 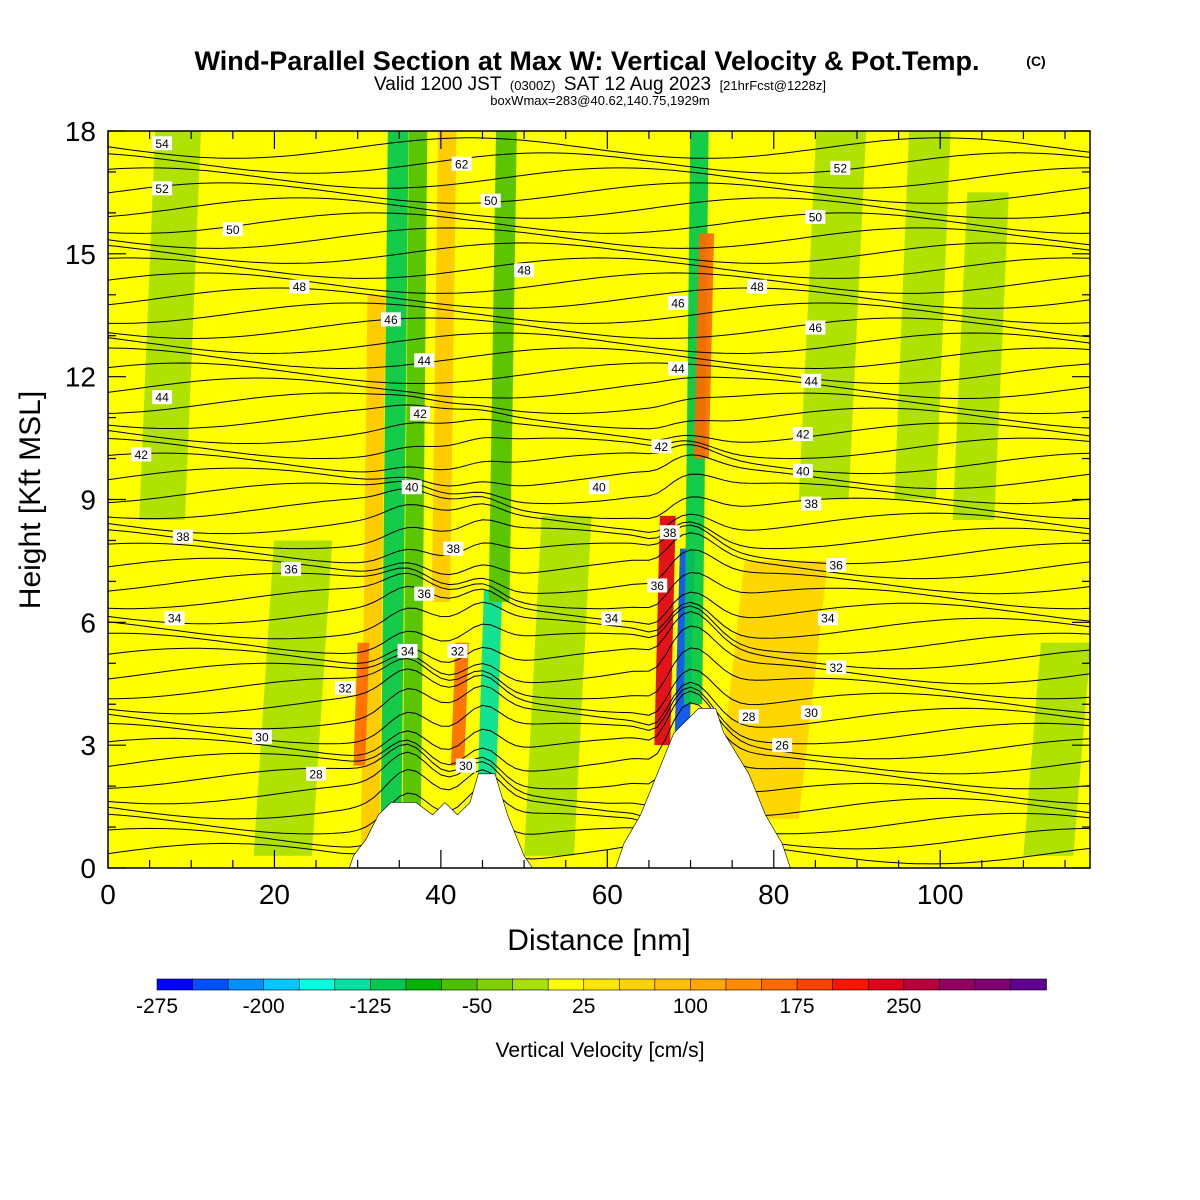 I want to click on contour-label-text: 52, so click(x=841, y=168).